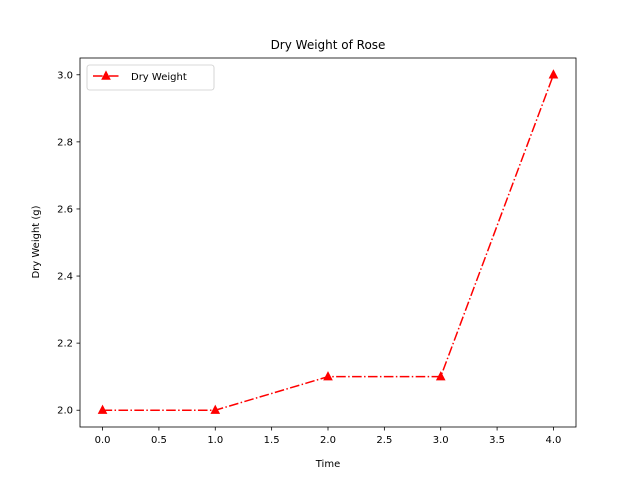 This screenshot has width=640, height=484. I want to click on y-axis-label: Dry Weight (g), so click(36, 241).